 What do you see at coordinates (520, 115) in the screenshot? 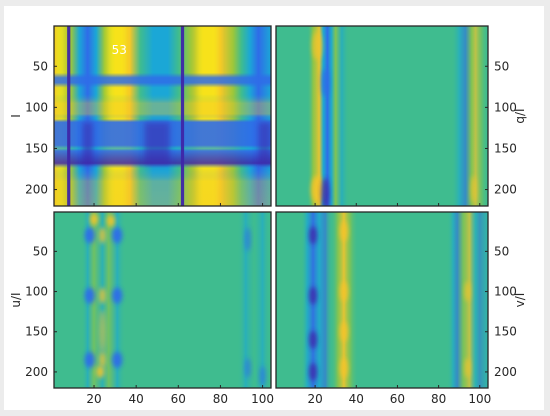
I see `y-axis-label: q/I` at bounding box center [520, 115].